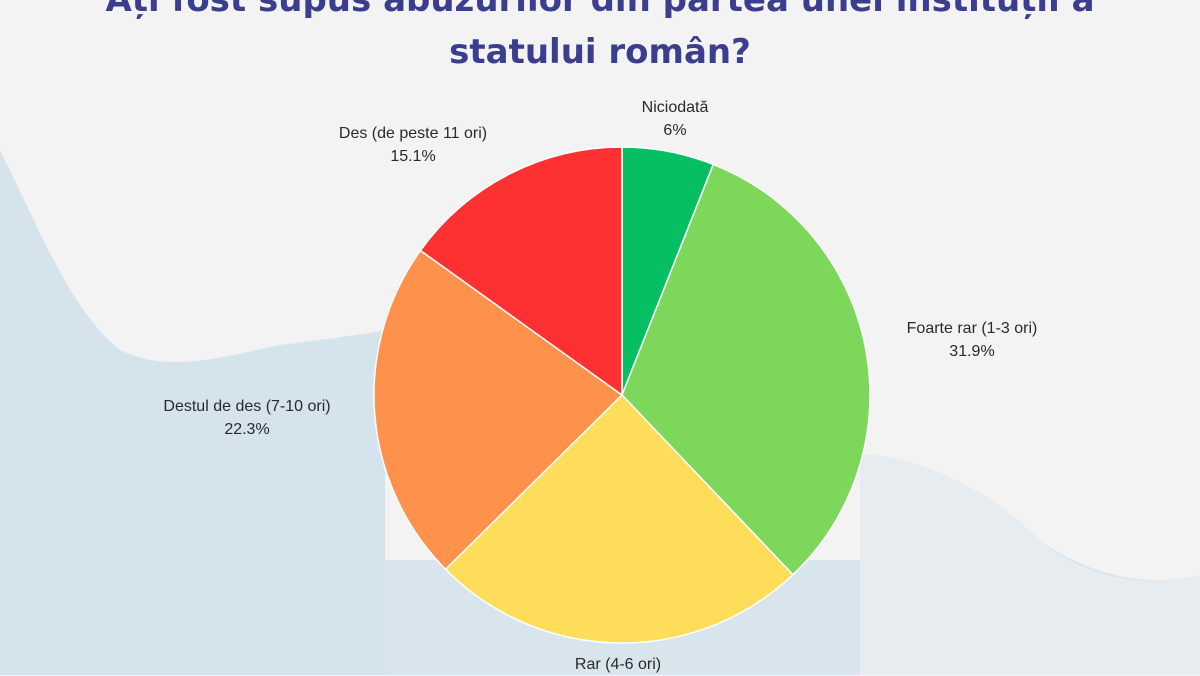 The image size is (1200, 676). I want to click on slice-label-value: 6%, so click(675, 130).